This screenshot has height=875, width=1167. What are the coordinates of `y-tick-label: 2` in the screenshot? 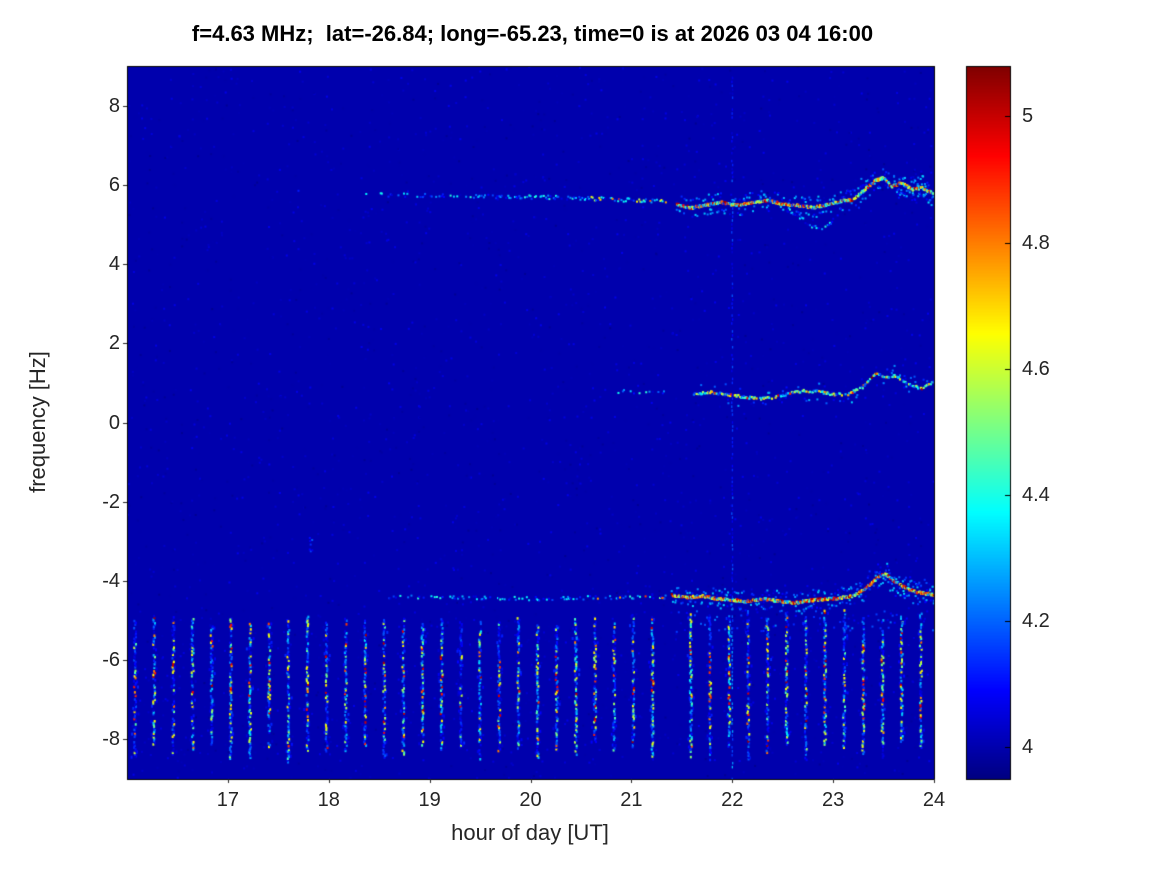 It's located at (114, 343).